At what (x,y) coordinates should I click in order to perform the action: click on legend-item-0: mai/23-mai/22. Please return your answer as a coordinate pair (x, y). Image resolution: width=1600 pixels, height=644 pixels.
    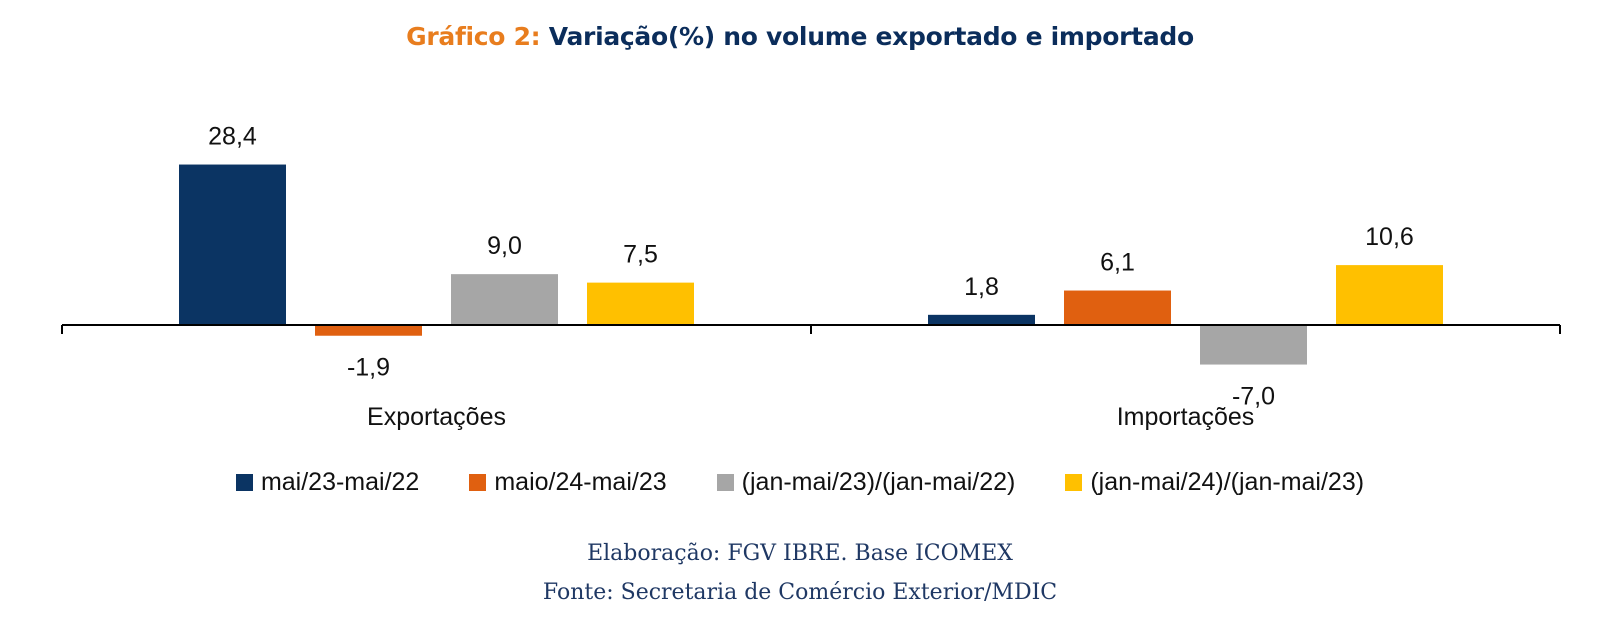
    Looking at the image, I should click on (327, 482).